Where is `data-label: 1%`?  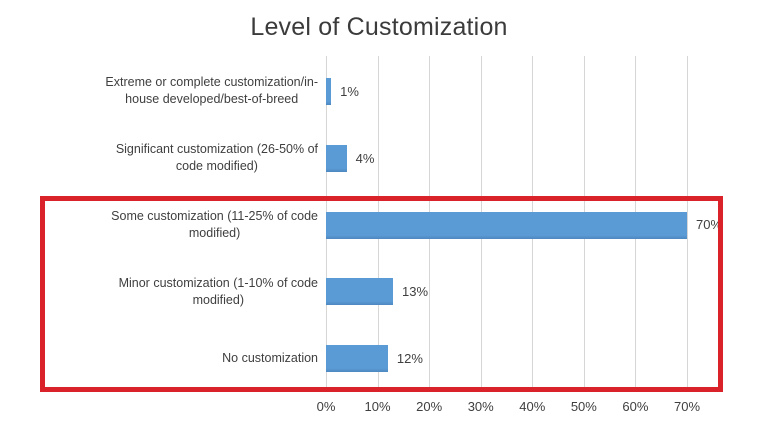 data-label: 1% is located at coordinates (349, 91).